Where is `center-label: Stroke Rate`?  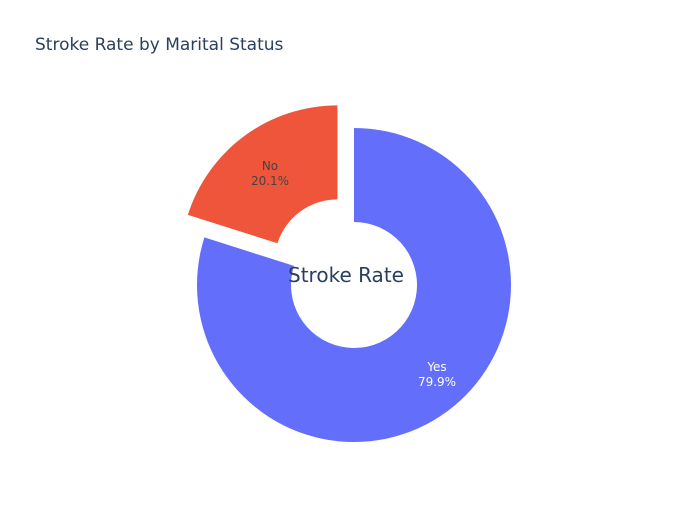 center-label: Stroke Rate is located at coordinates (346, 275).